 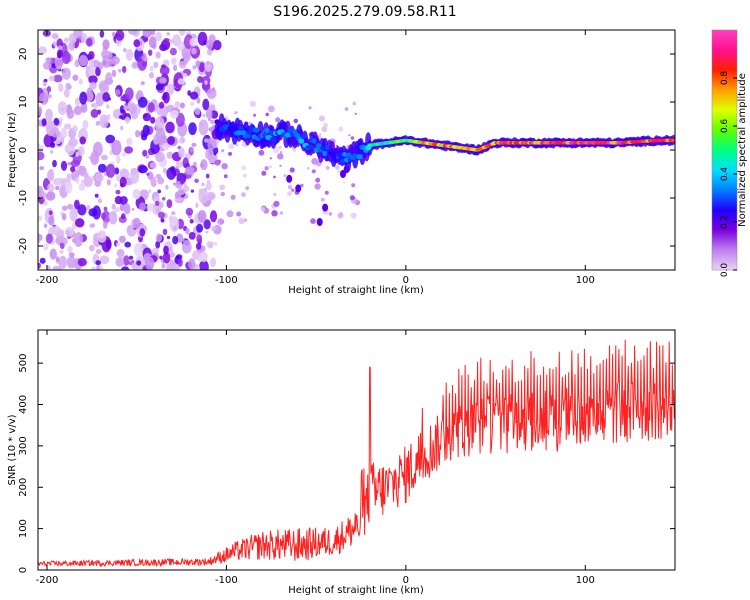 I want to click on spectrogram-y-tick-label: 0, so click(x=23, y=150).